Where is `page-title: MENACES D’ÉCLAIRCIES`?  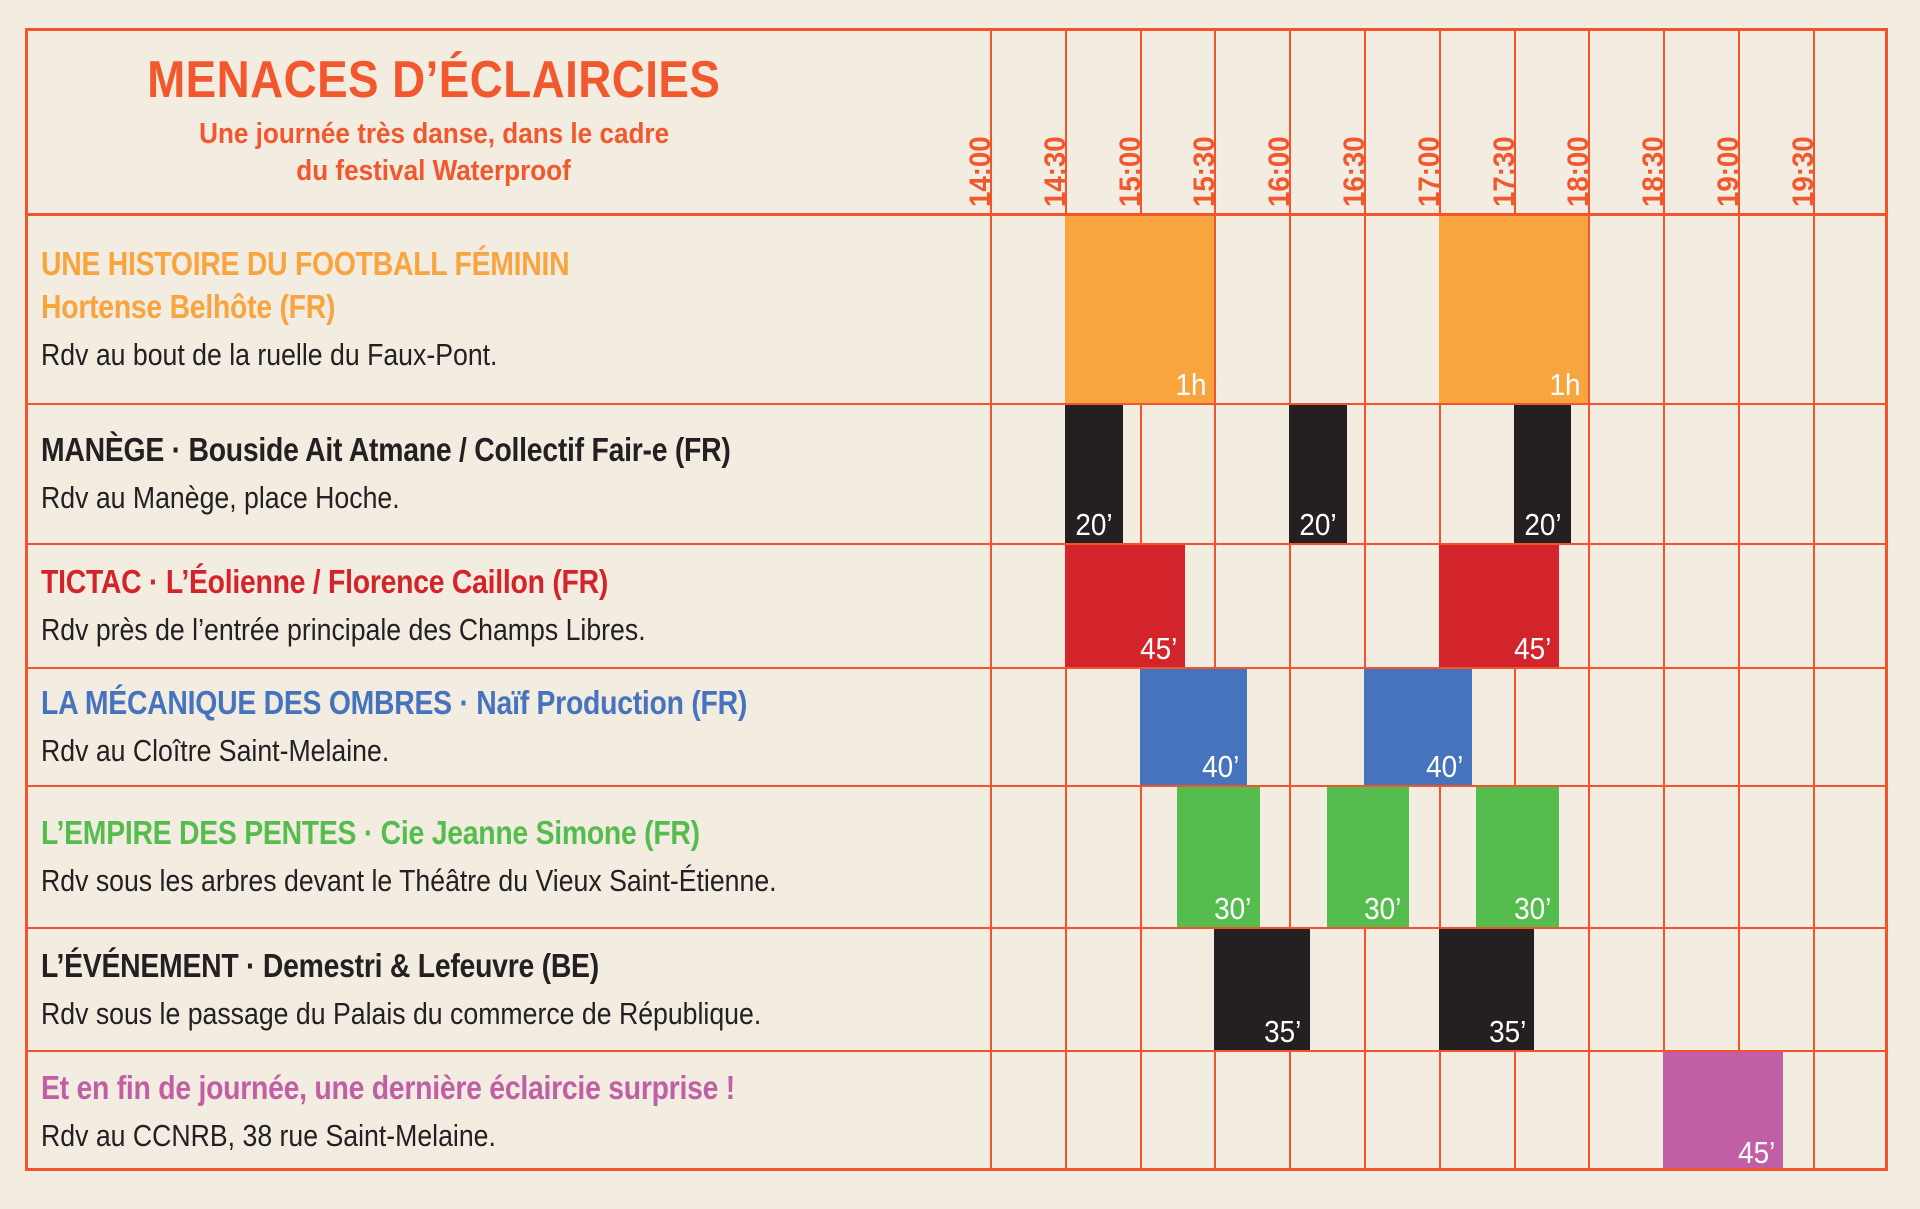
page-title: MENACES D’ÉCLAIRCIES is located at coordinates (434, 80).